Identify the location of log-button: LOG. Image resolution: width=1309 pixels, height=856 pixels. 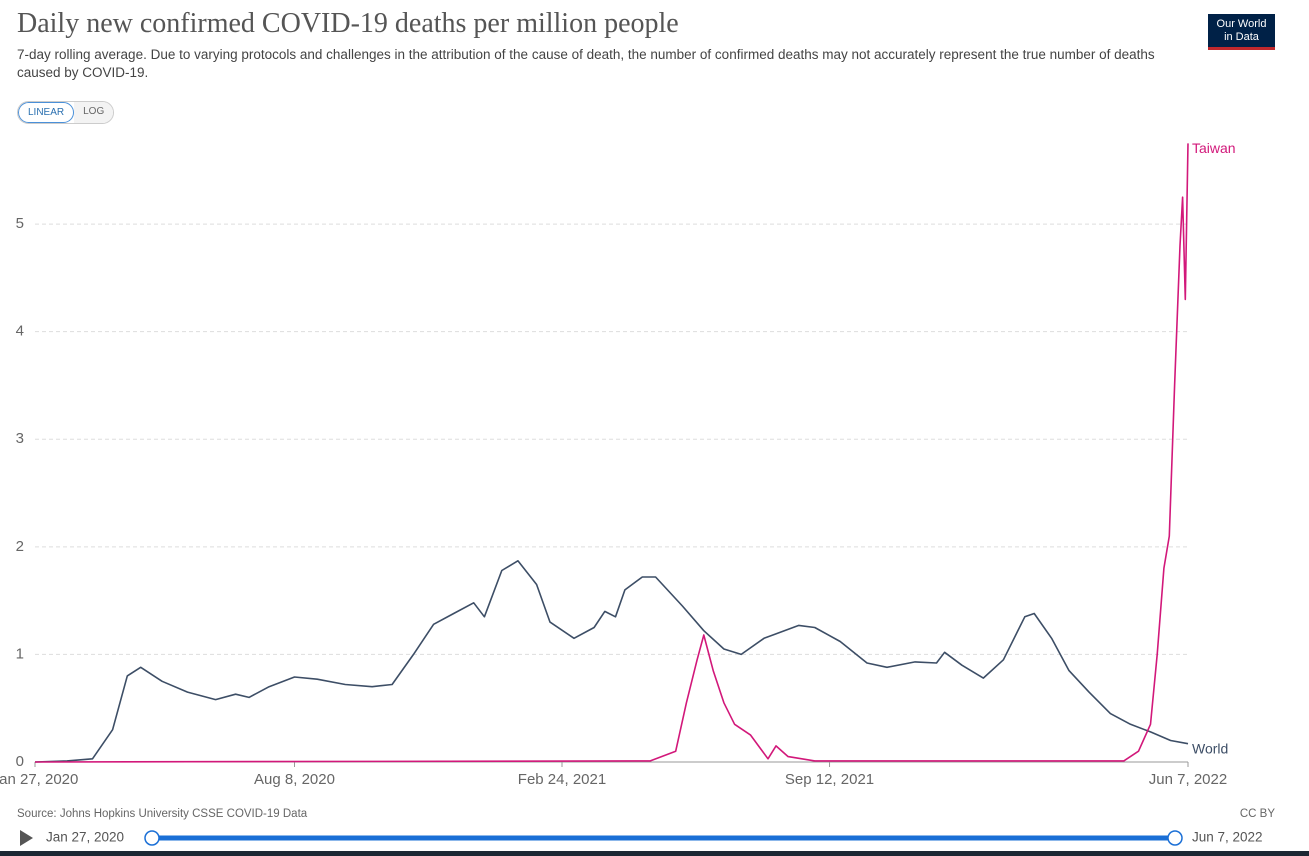
(94, 112).